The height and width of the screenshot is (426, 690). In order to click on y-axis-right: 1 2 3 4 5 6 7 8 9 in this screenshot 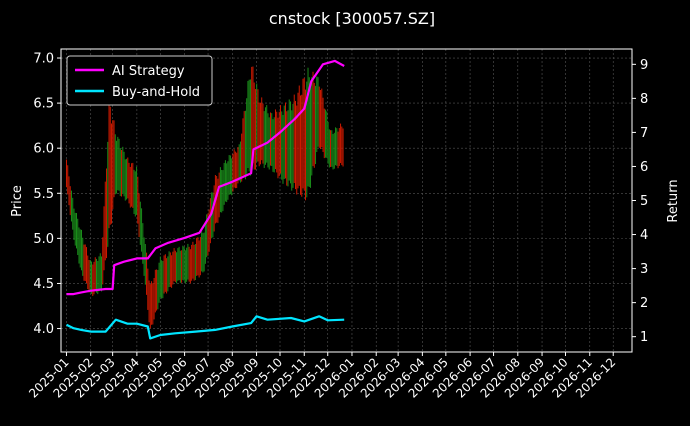, I will do `click(640, 201)`.